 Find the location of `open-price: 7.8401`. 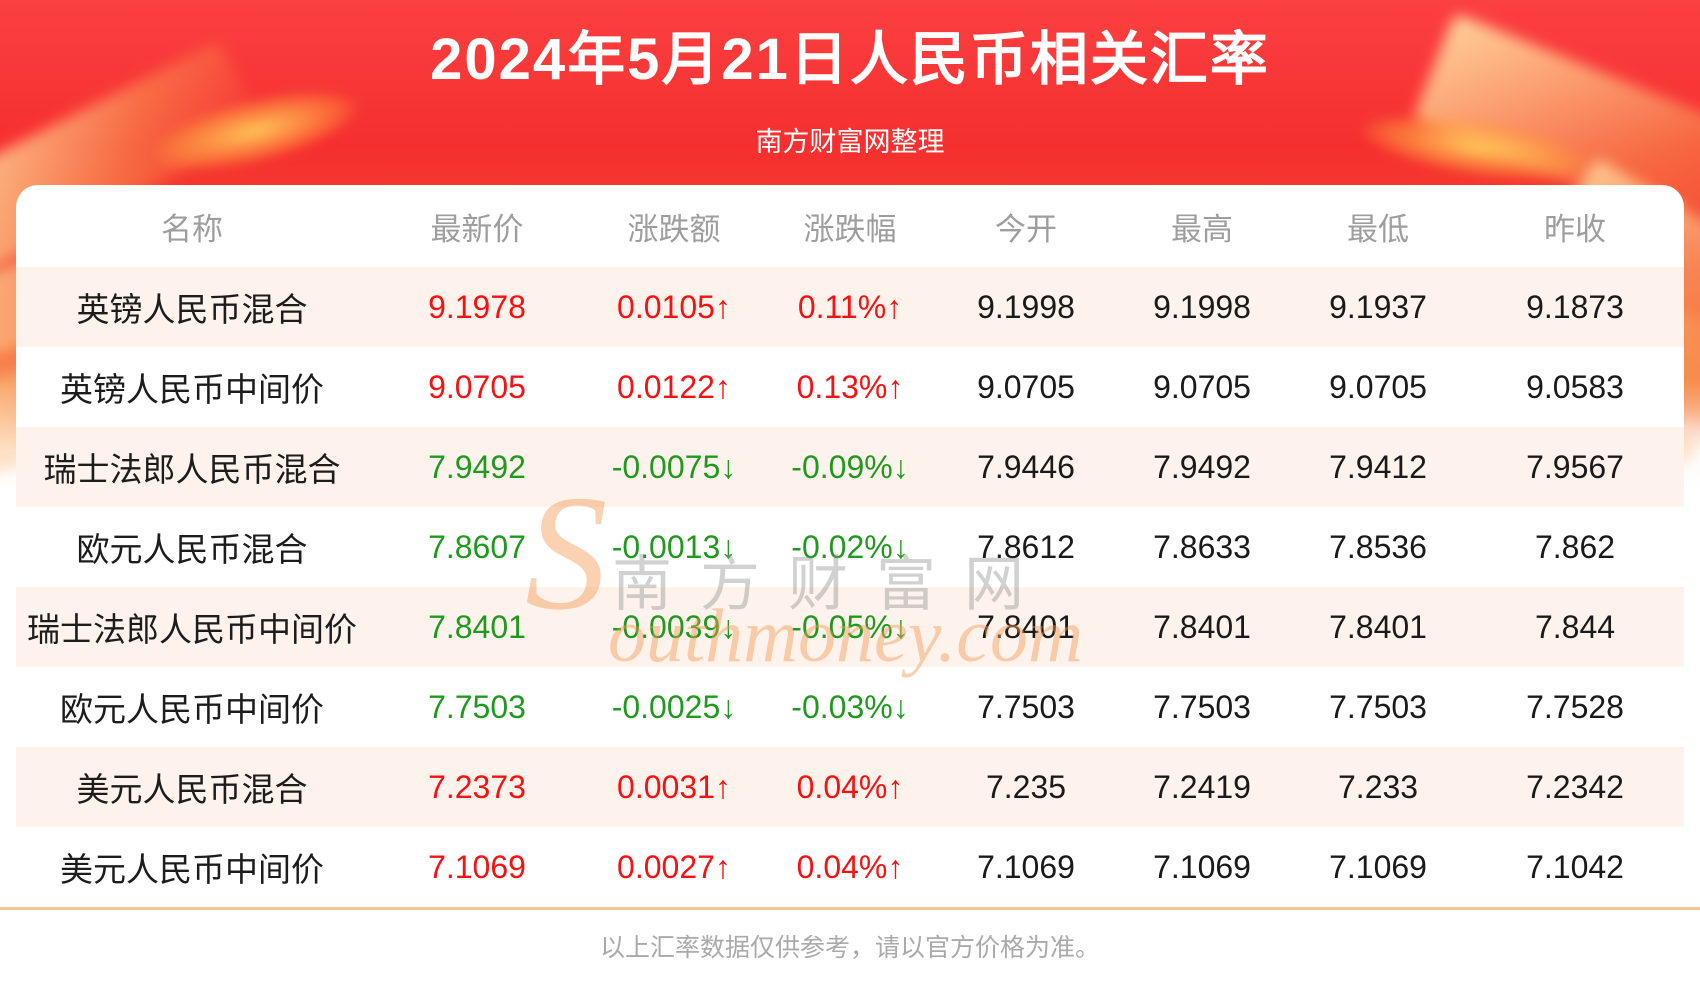

open-price: 7.8401 is located at coordinates (1026, 627).